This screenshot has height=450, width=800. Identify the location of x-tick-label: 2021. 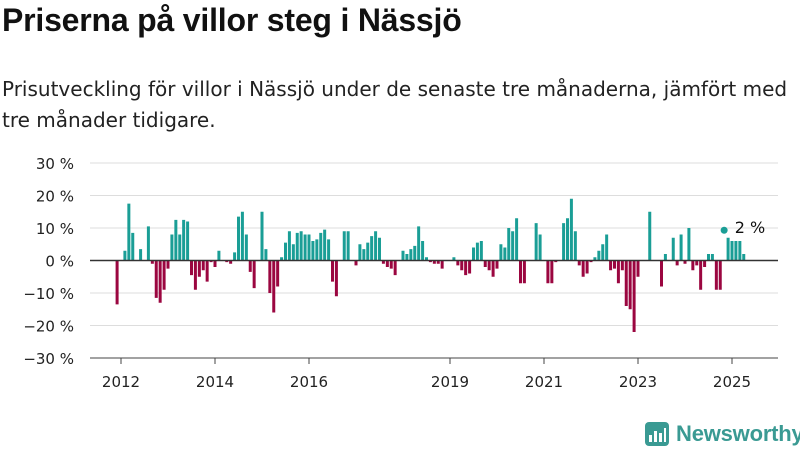
(544, 382).